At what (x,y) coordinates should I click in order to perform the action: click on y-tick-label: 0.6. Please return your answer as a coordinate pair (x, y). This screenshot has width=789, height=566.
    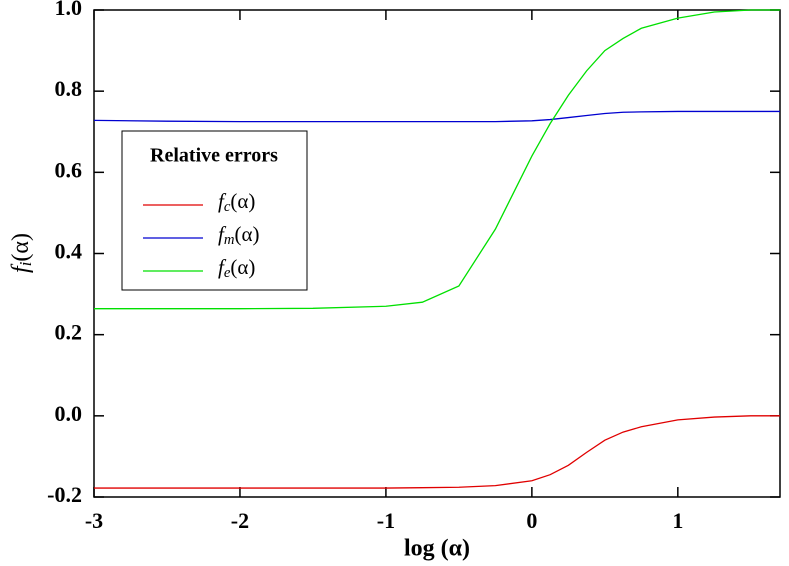
    Looking at the image, I should click on (69, 169).